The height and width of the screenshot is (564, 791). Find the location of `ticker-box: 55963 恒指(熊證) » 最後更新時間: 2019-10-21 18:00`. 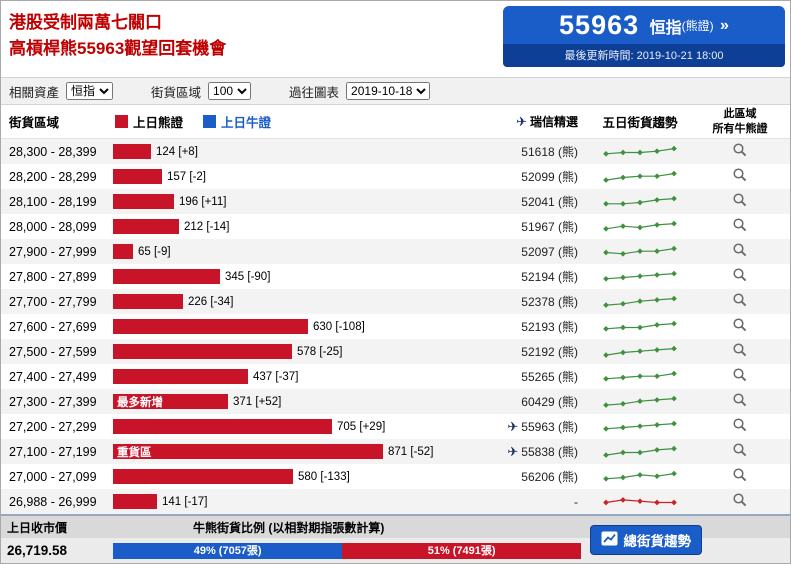

ticker-box: 55963 恒指(熊證) » 最後更新時間: 2019-10-21 18:00 is located at coordinates (644, 41).